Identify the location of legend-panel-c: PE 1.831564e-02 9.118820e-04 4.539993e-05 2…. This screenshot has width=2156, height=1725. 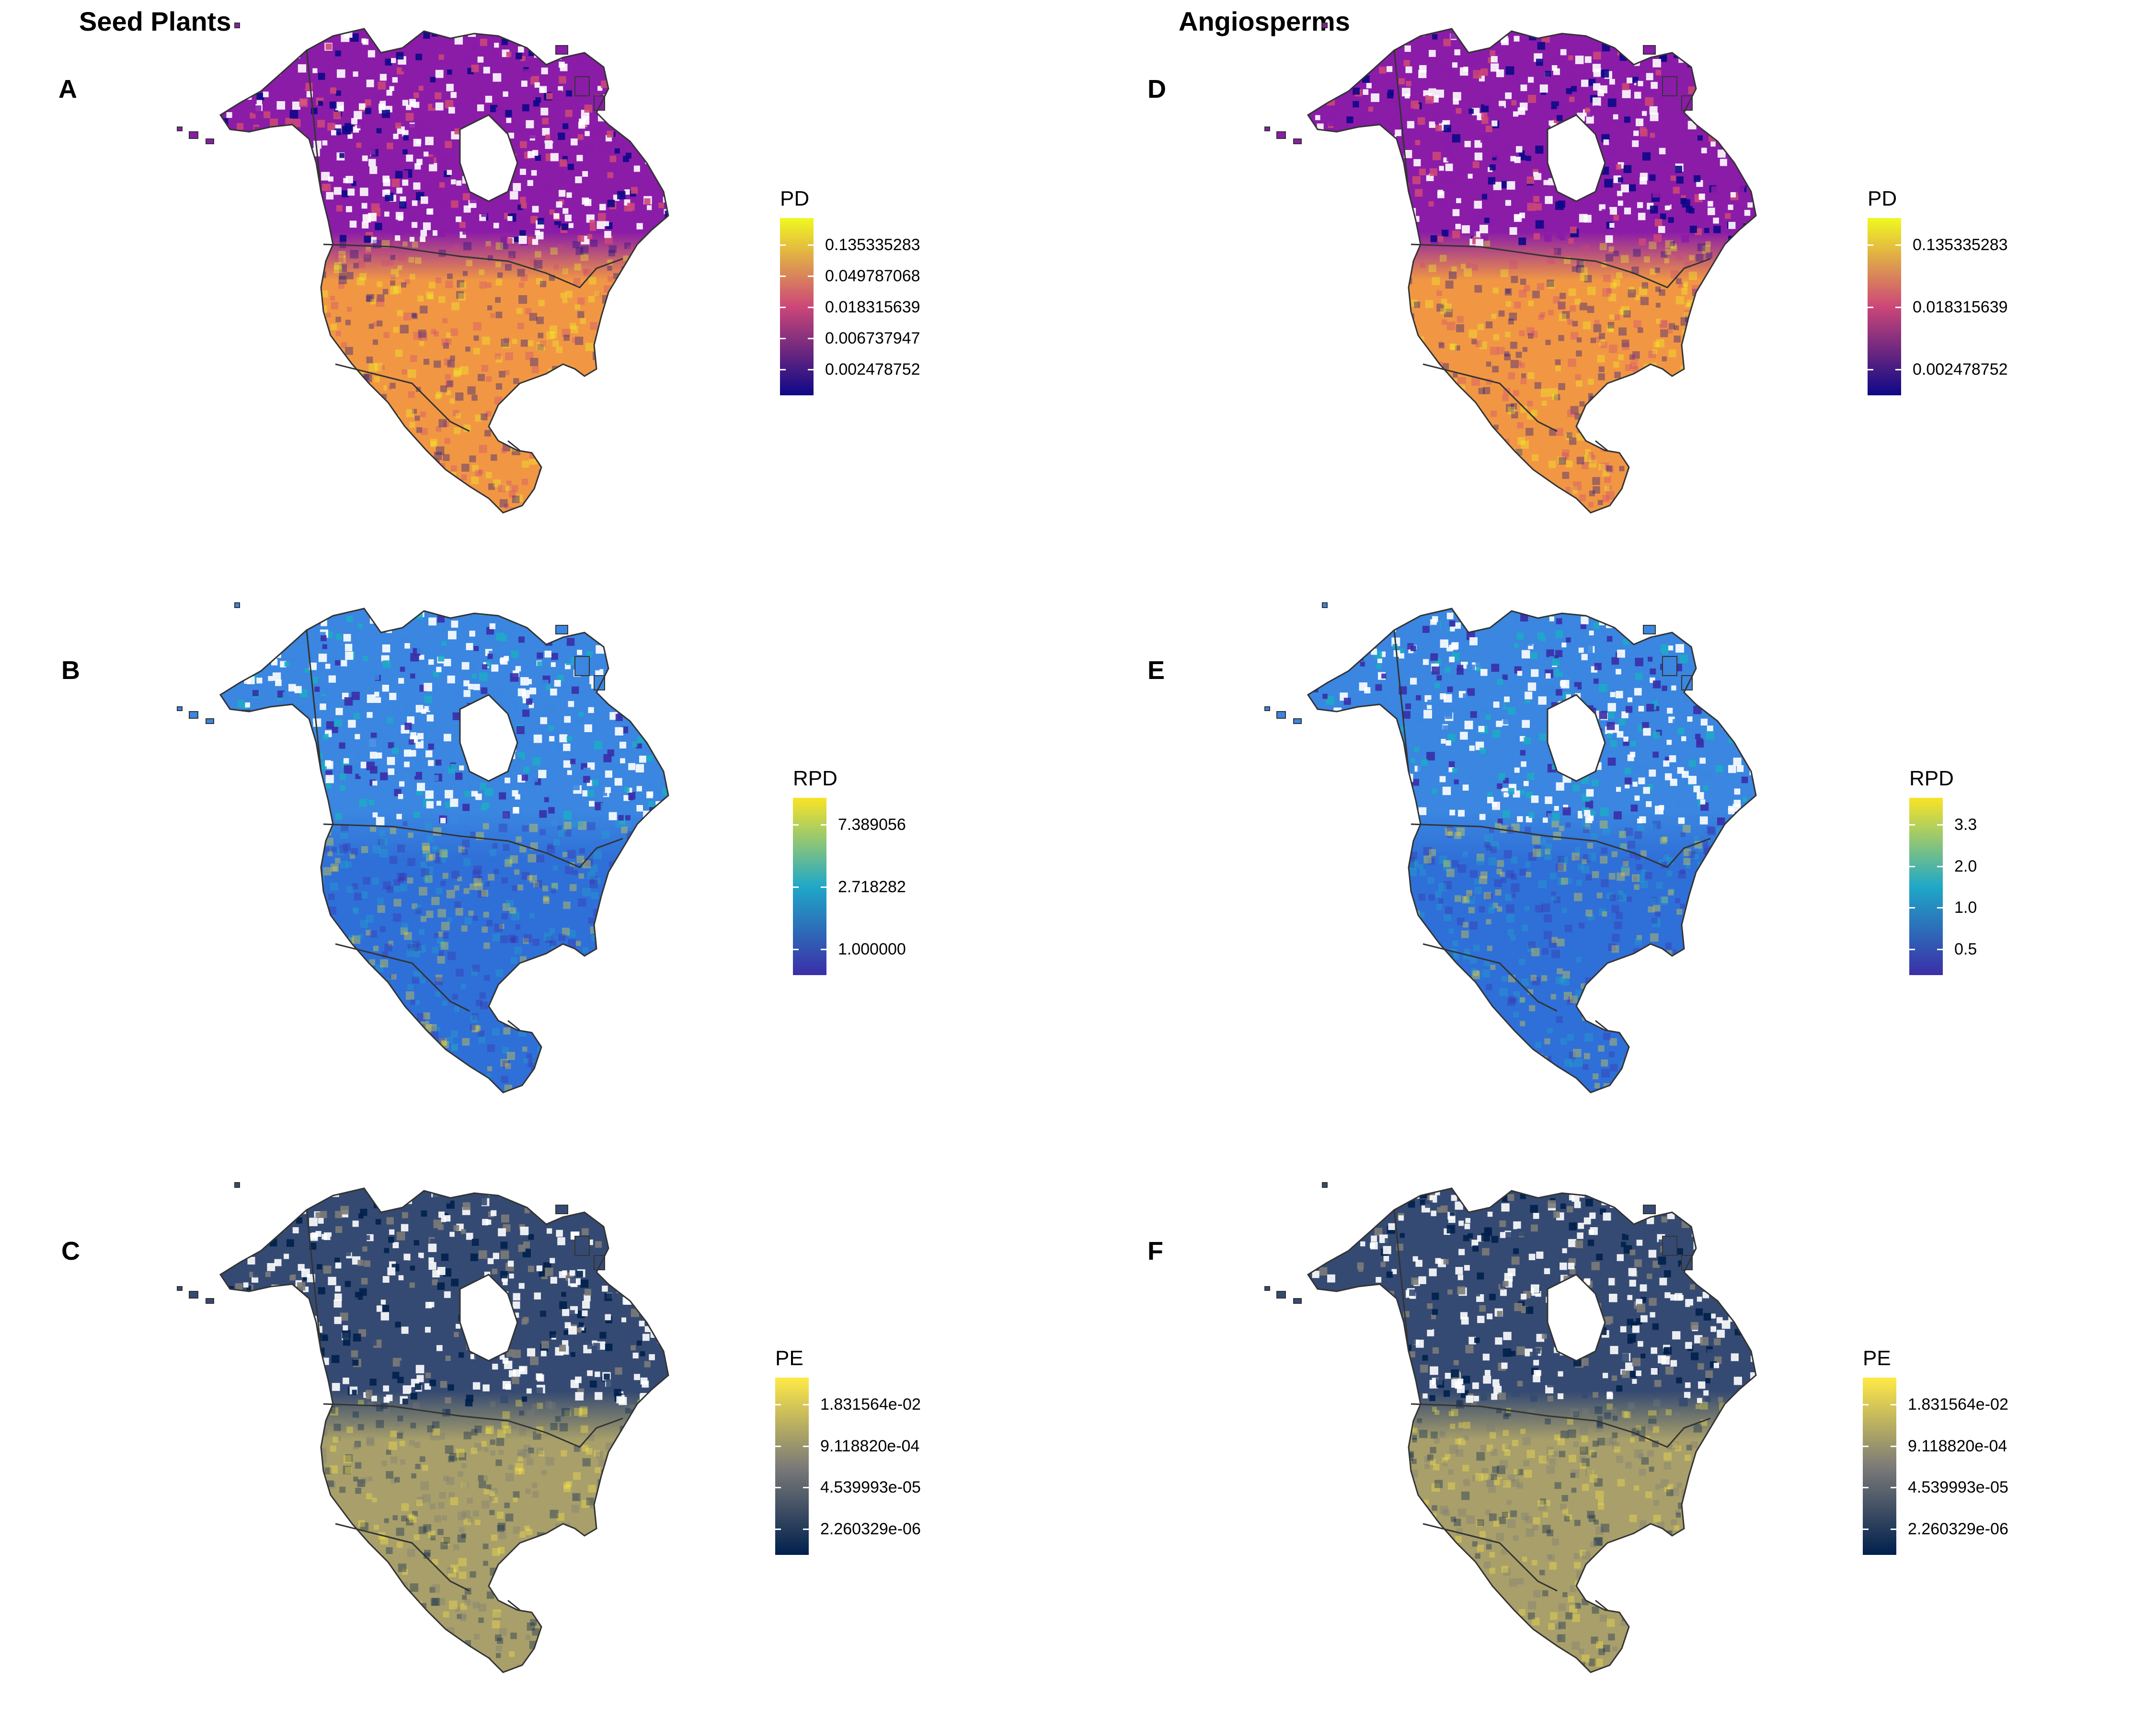
(885, 1451).